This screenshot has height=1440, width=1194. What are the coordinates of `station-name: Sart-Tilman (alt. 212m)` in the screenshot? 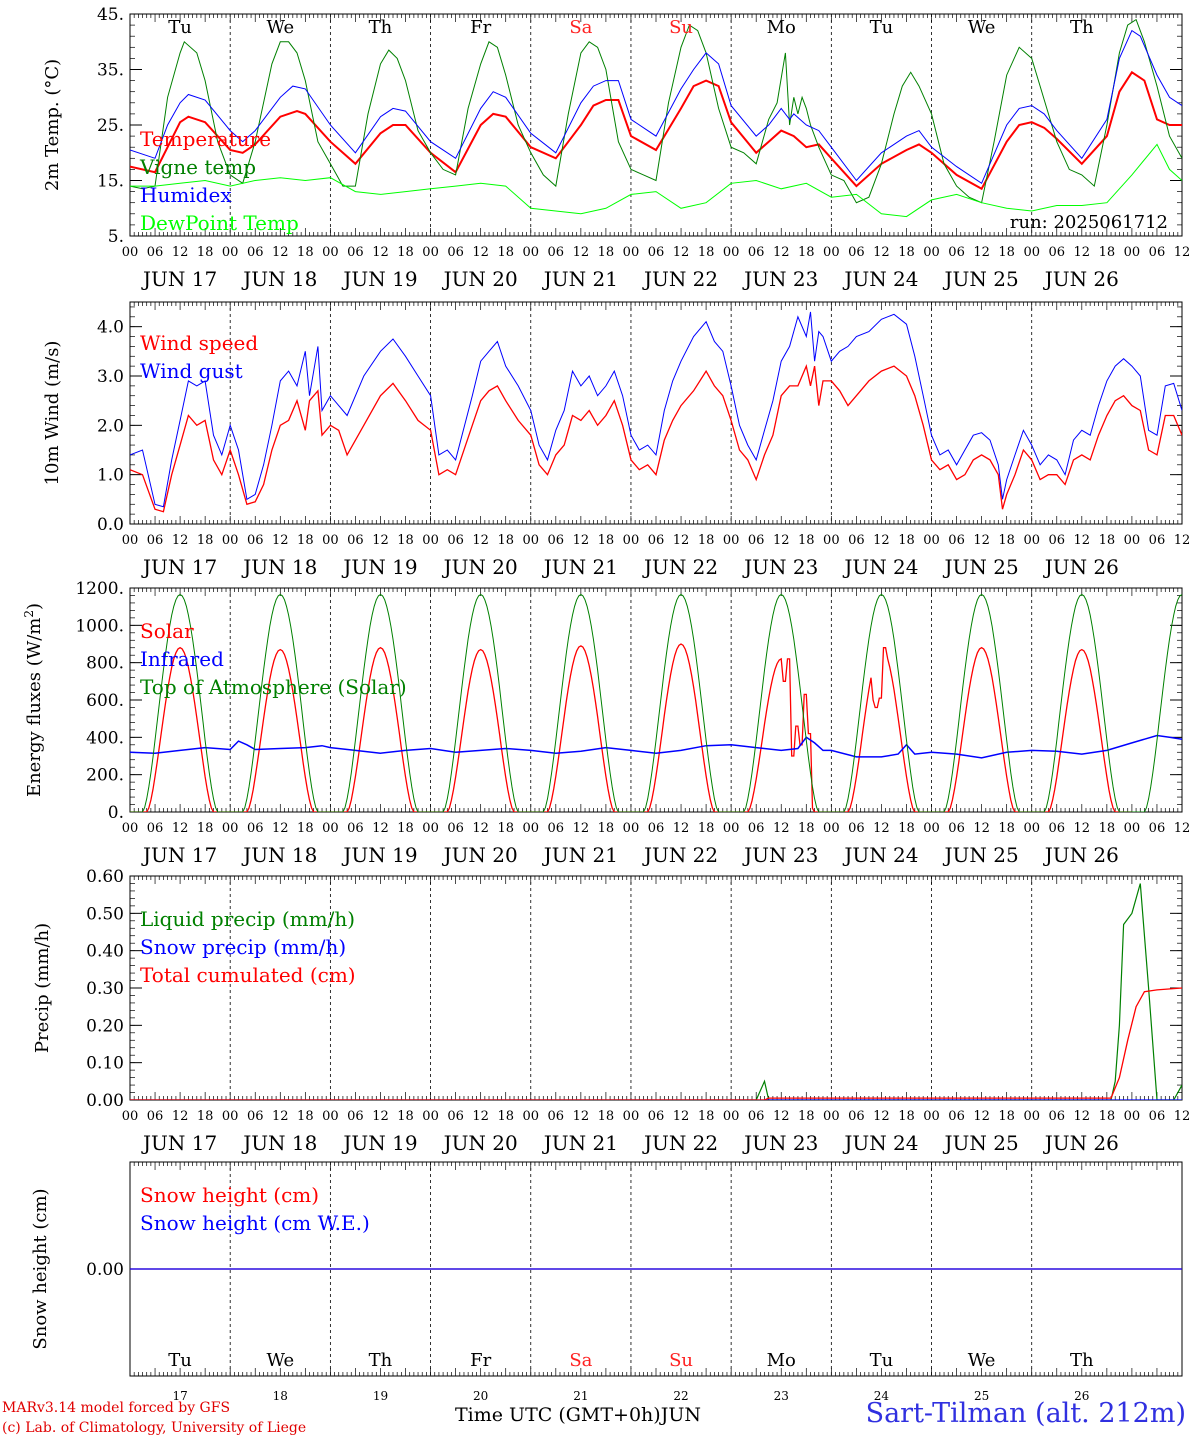 It's located at (1025, 1413).